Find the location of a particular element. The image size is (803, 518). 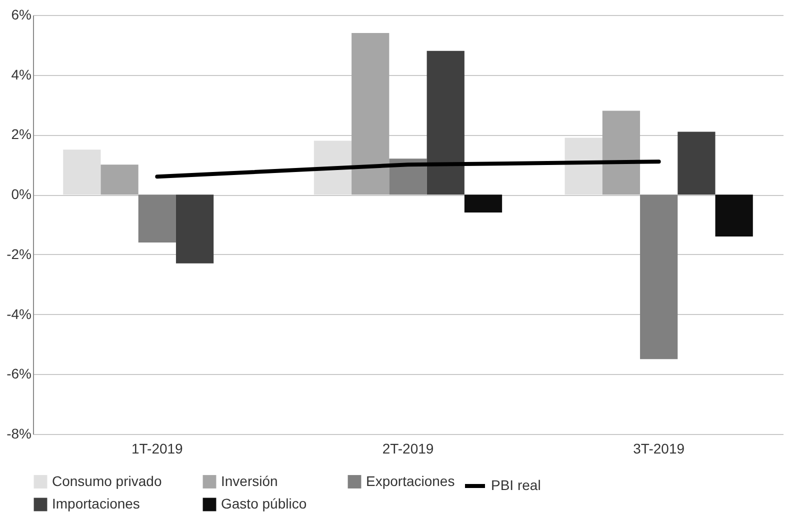

legend-label: Consumo privado is located at coordinates (107, 480).